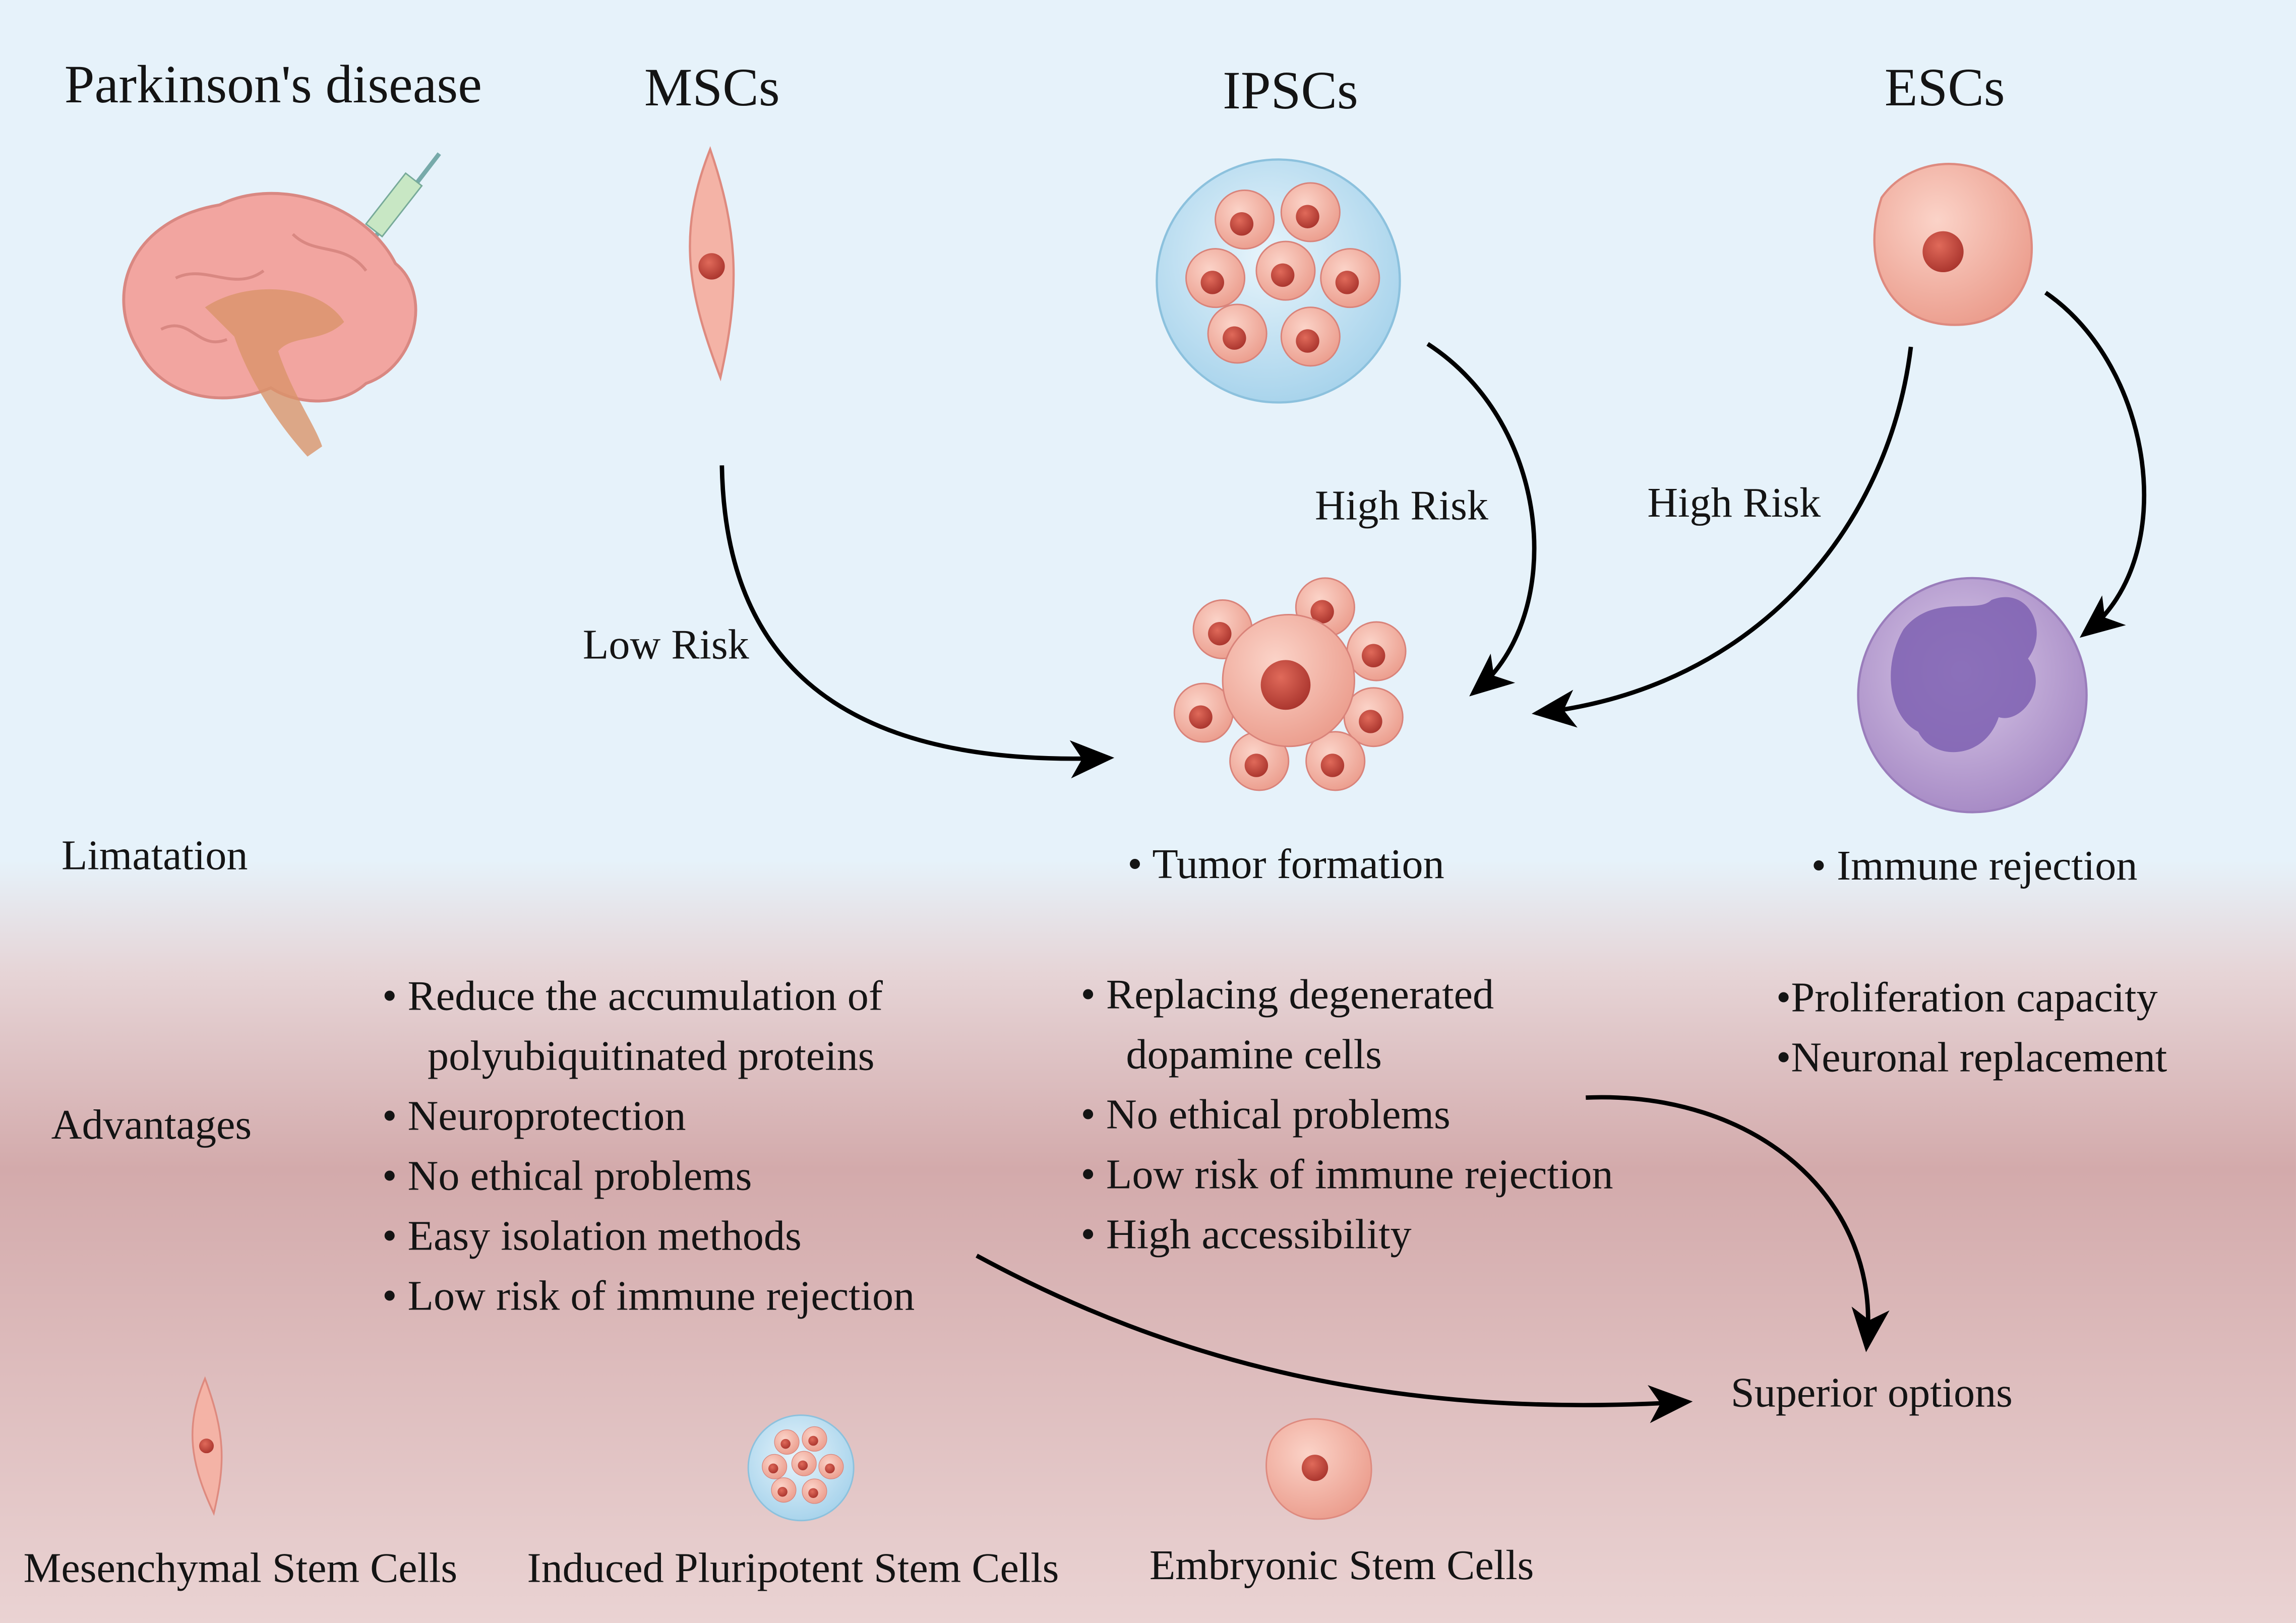 This screenshot has height=1623, width=2296. What do you see at coordinates (534, 1116) in the screenshot?
I see `list-item: • Neuroprotection` at bounding box center [534, 1116].